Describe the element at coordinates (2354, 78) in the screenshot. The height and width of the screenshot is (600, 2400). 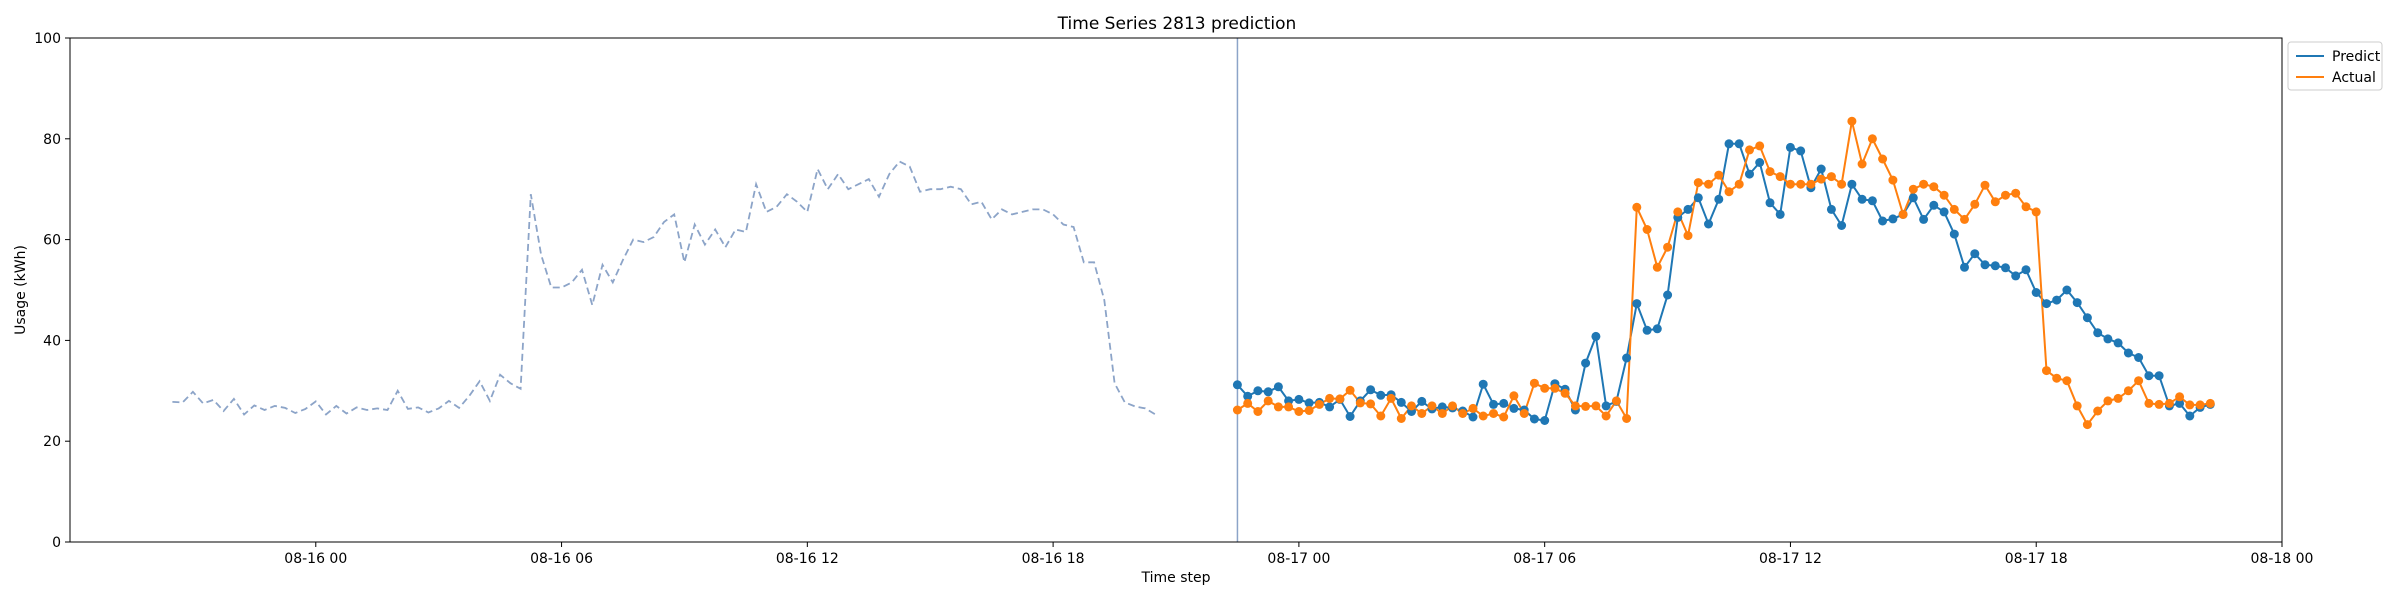
I see `legend-label-actual: Actual` at that location.